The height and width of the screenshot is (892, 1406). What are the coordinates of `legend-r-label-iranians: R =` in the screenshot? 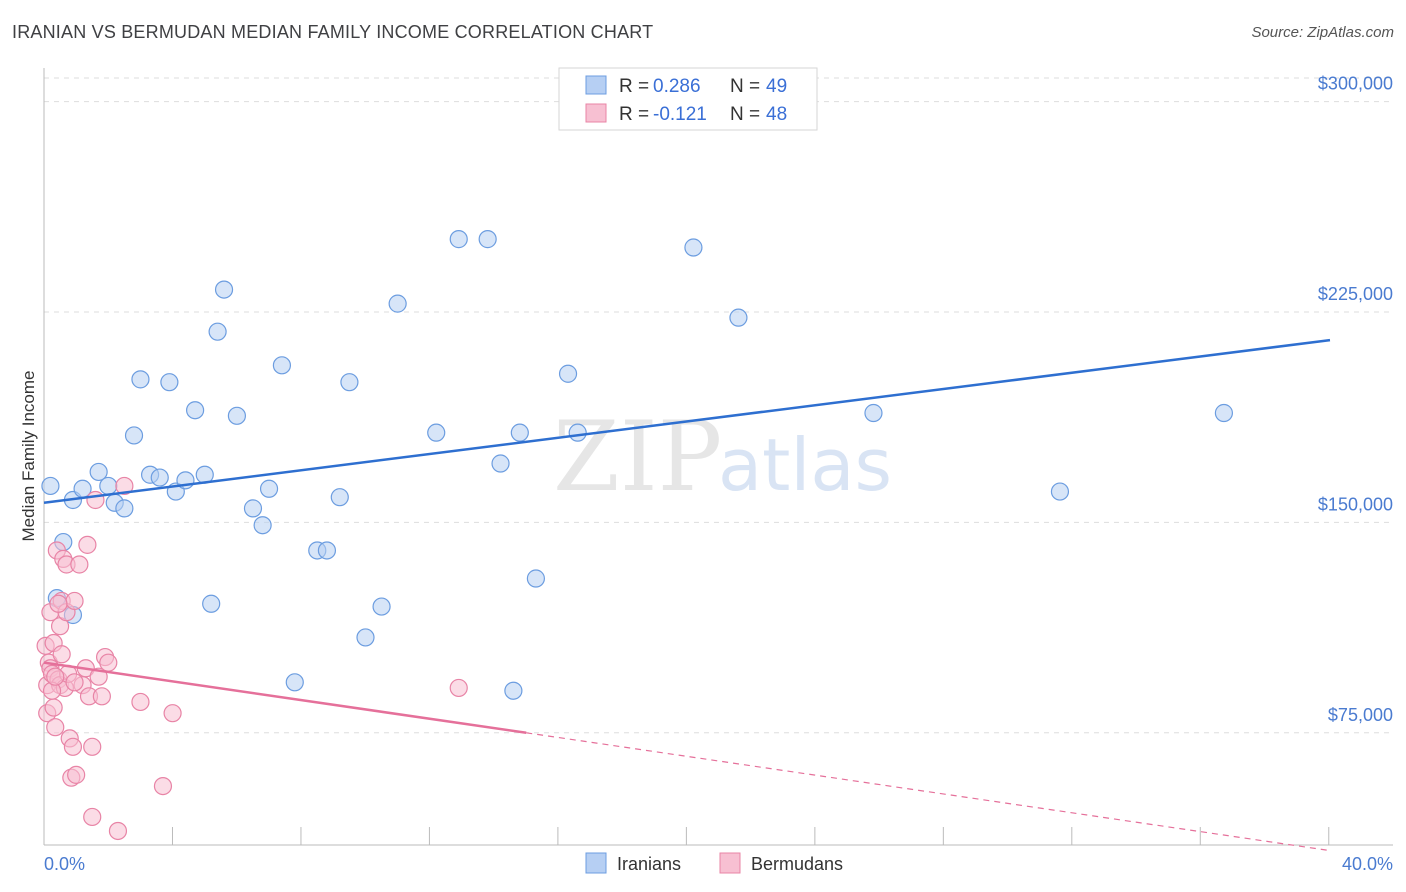 It's located at (634, 86).